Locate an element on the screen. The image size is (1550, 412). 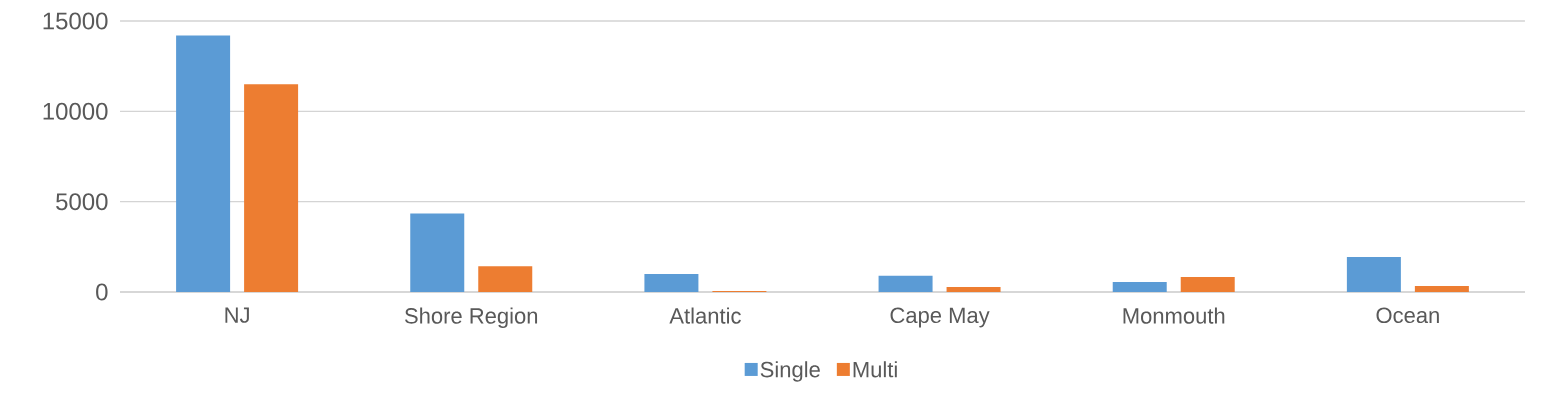
legend-label: Multi is located at coordinates (875, 369).